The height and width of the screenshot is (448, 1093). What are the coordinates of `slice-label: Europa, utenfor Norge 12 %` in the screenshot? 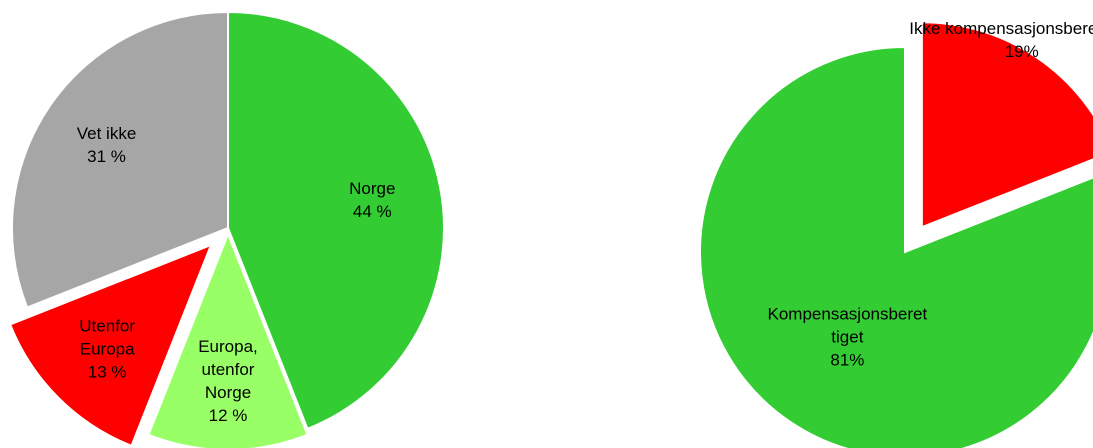 It's located at (228, 381).